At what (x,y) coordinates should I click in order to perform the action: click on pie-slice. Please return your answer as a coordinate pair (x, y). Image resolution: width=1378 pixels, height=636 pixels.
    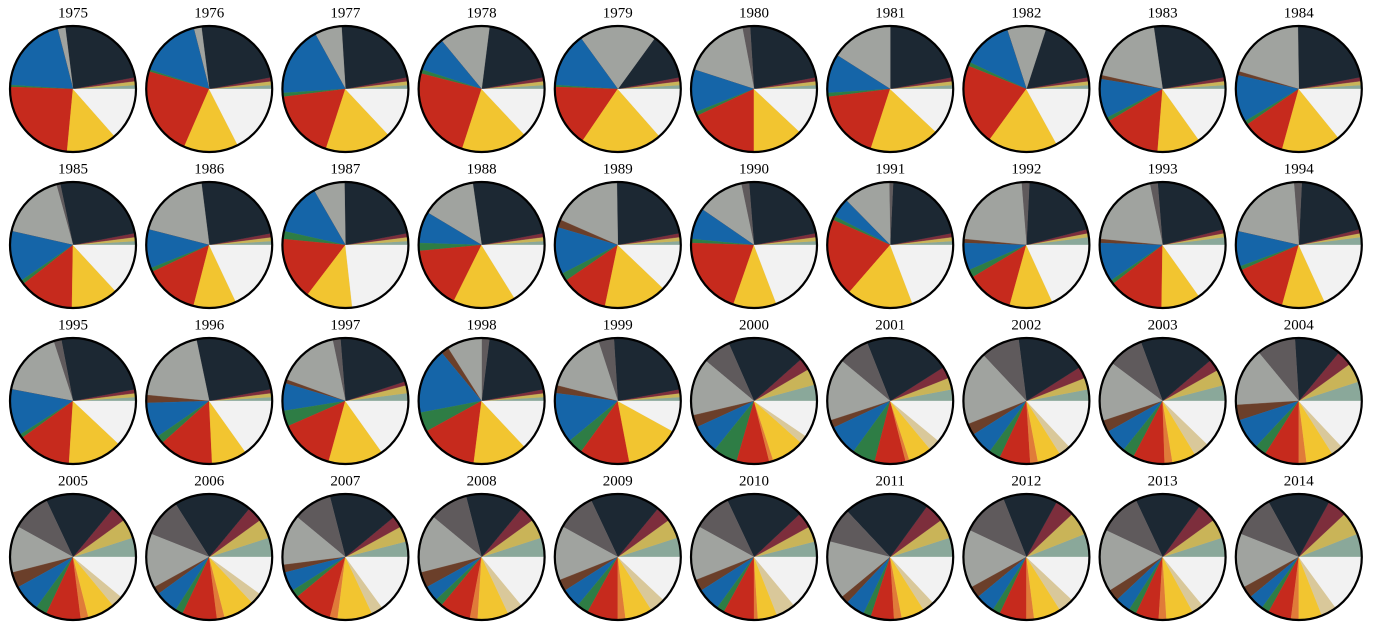
    Looking at the image, I should click on (41, 119).